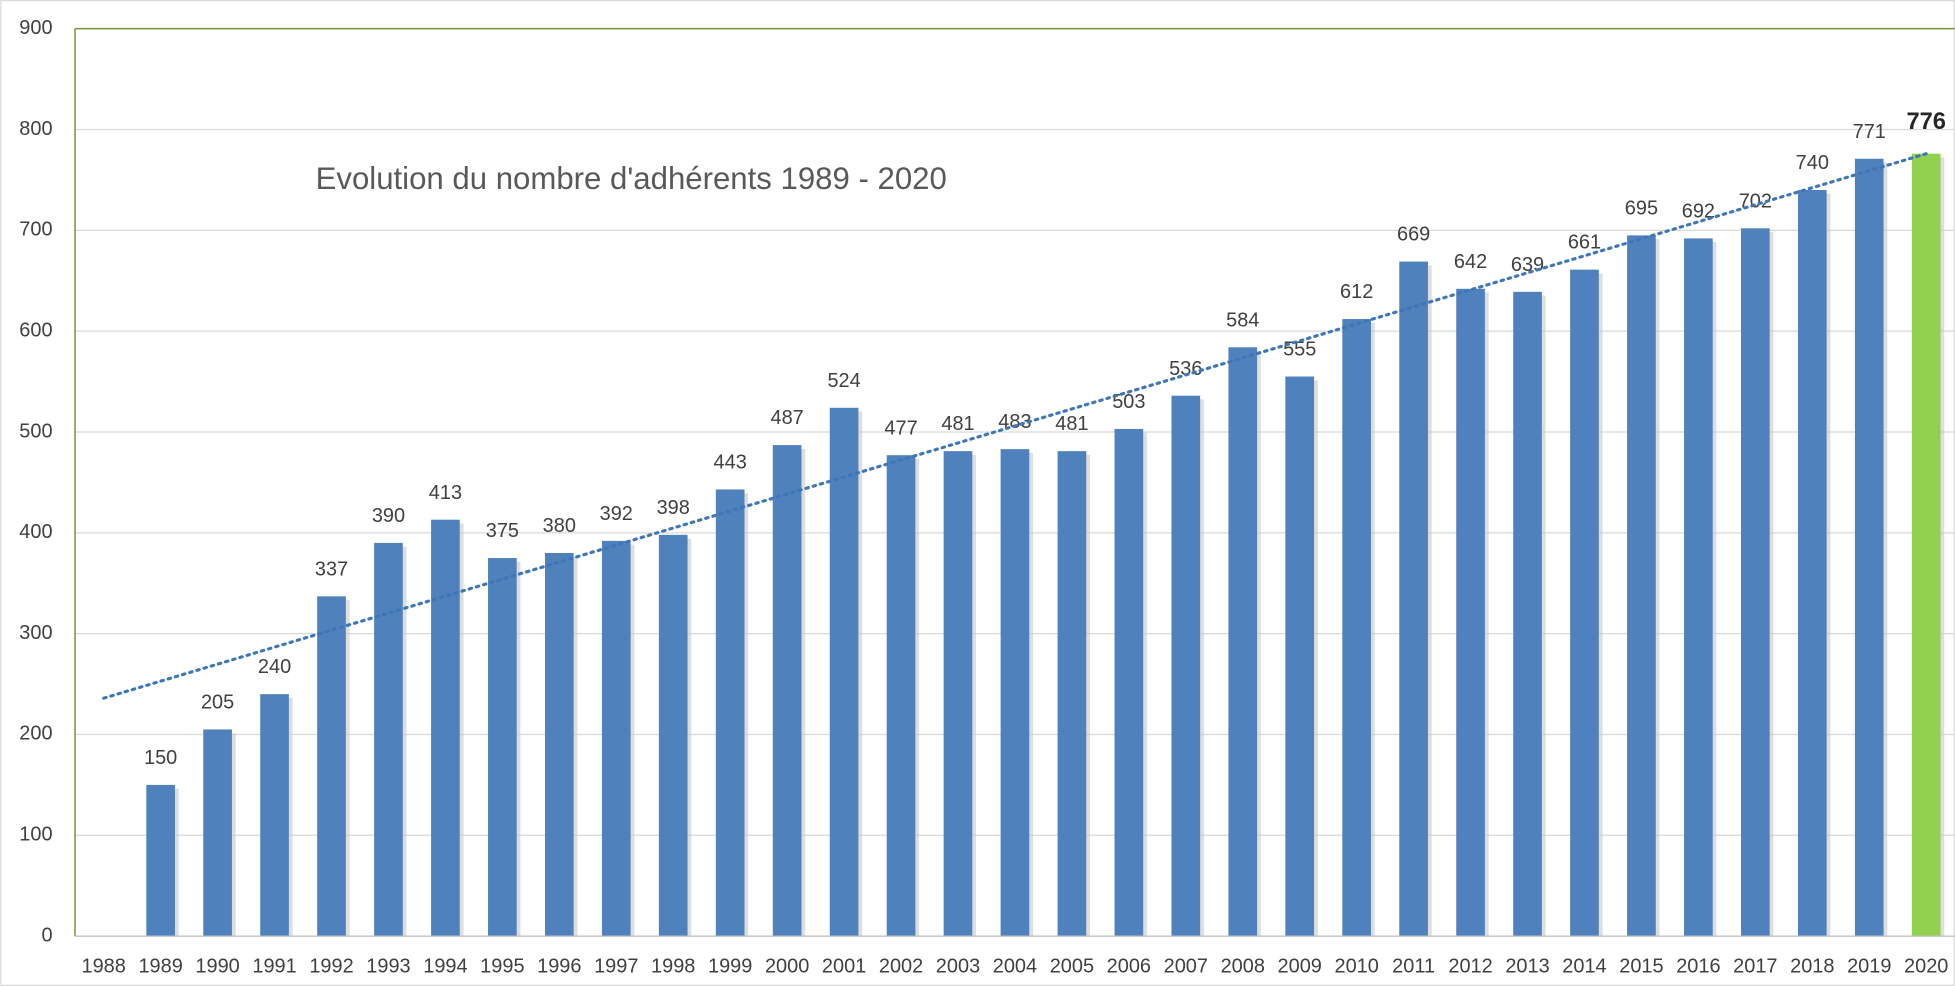 The image size is (1955, 986). I want to click on x-tick-label: 1998, so click(673, 967).